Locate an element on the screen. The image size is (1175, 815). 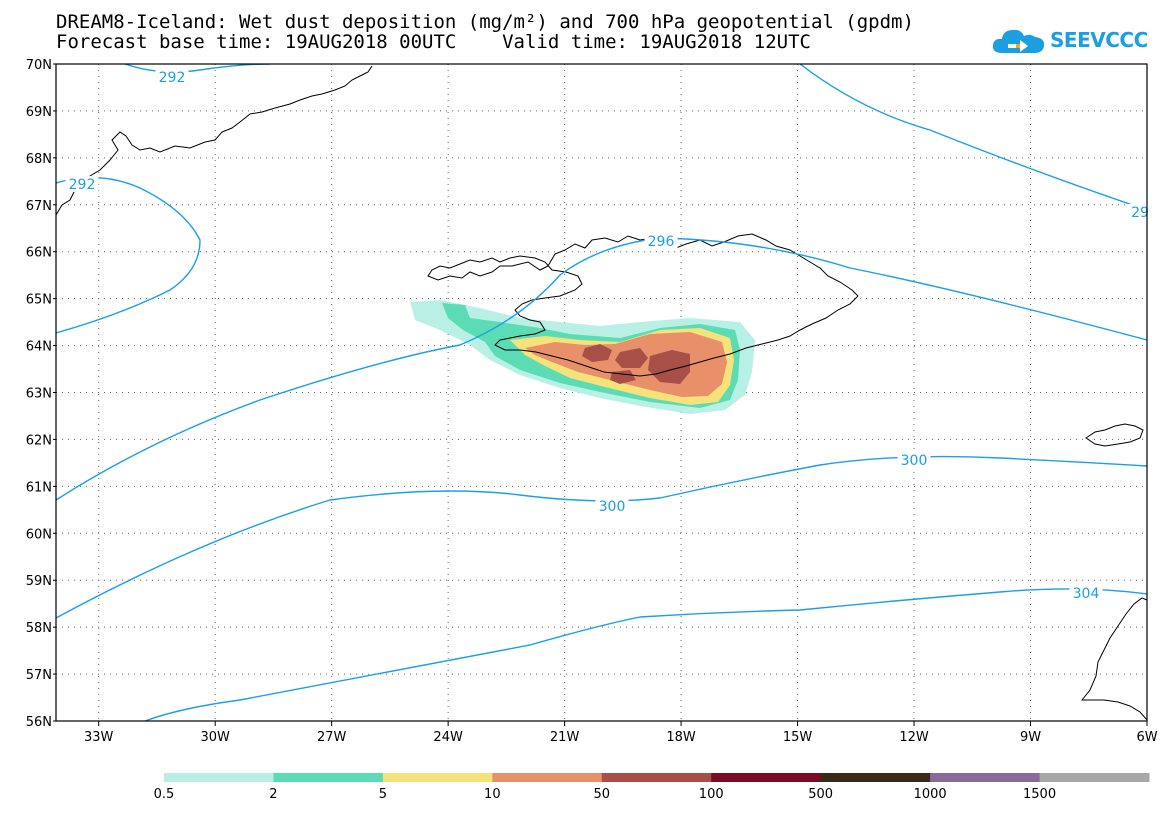
lat-label: 63N is located at coordinates (39, 394).